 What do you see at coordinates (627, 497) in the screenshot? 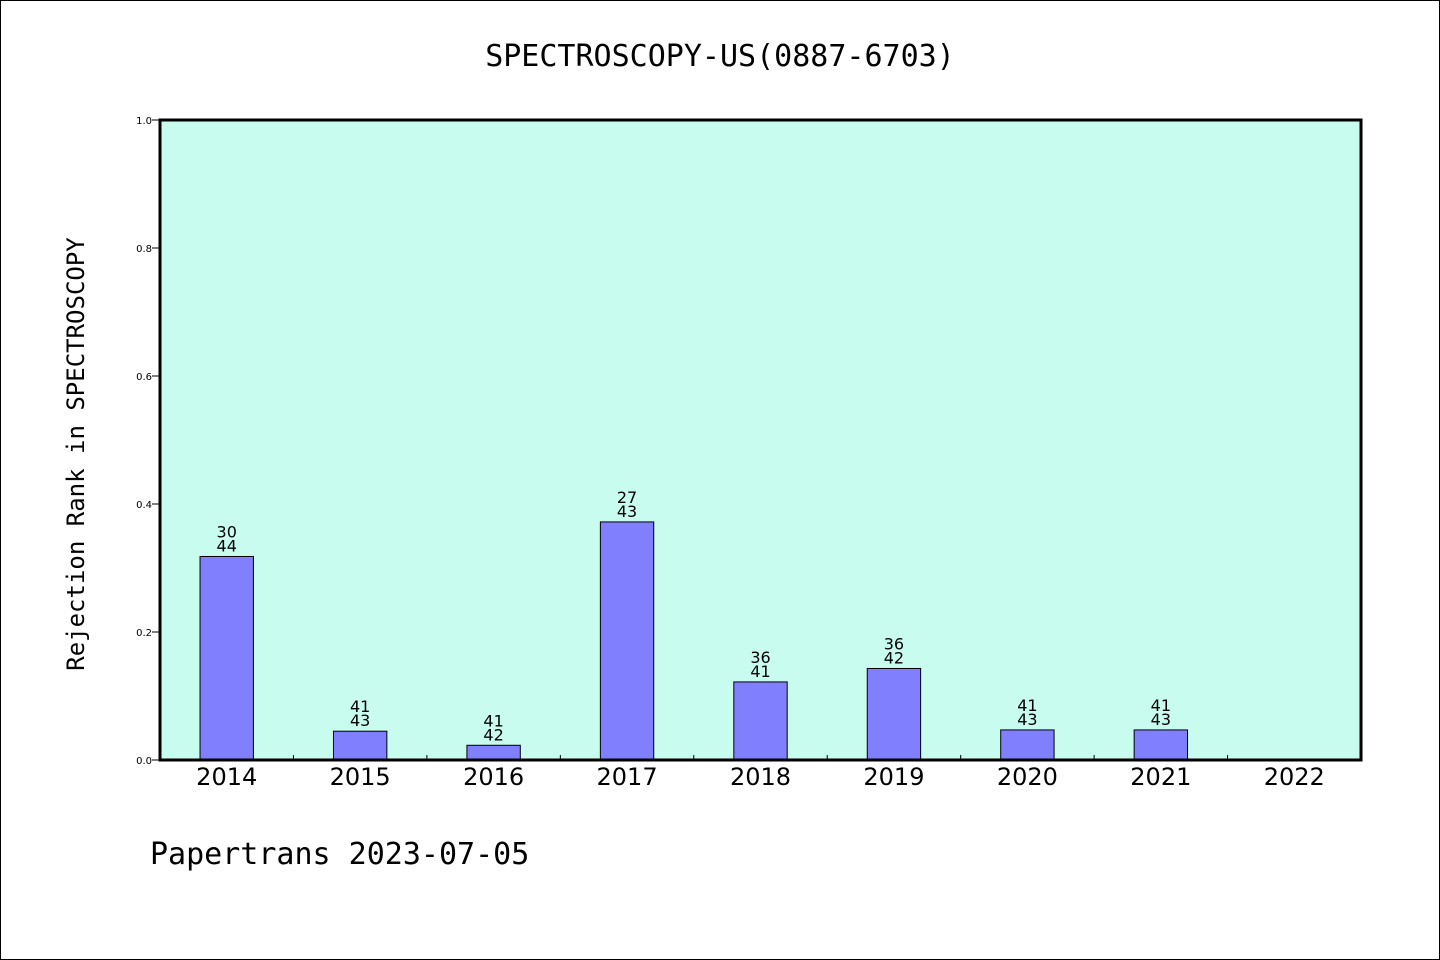
I see `bar-label-top: 27` at bounding box center [627, 497].